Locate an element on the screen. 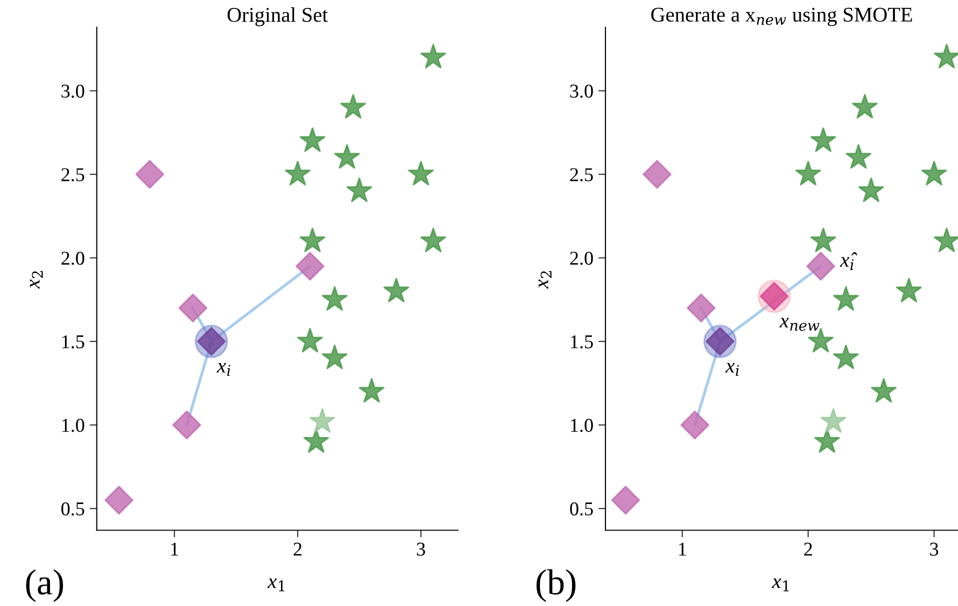 This screenshot has height=606, width=958. text: (b) is located at coordinates (556, 585).